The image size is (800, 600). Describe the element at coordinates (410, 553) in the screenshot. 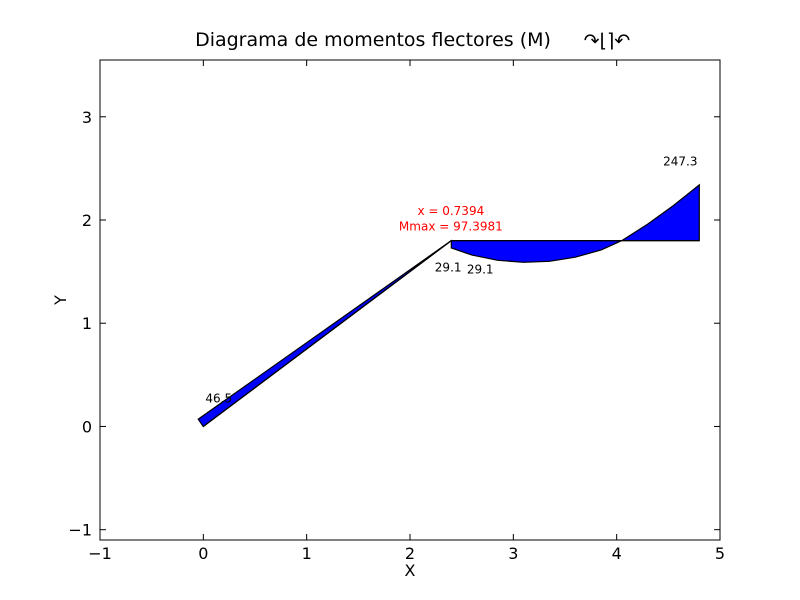

I see `x-tick-label: 2` at that location.